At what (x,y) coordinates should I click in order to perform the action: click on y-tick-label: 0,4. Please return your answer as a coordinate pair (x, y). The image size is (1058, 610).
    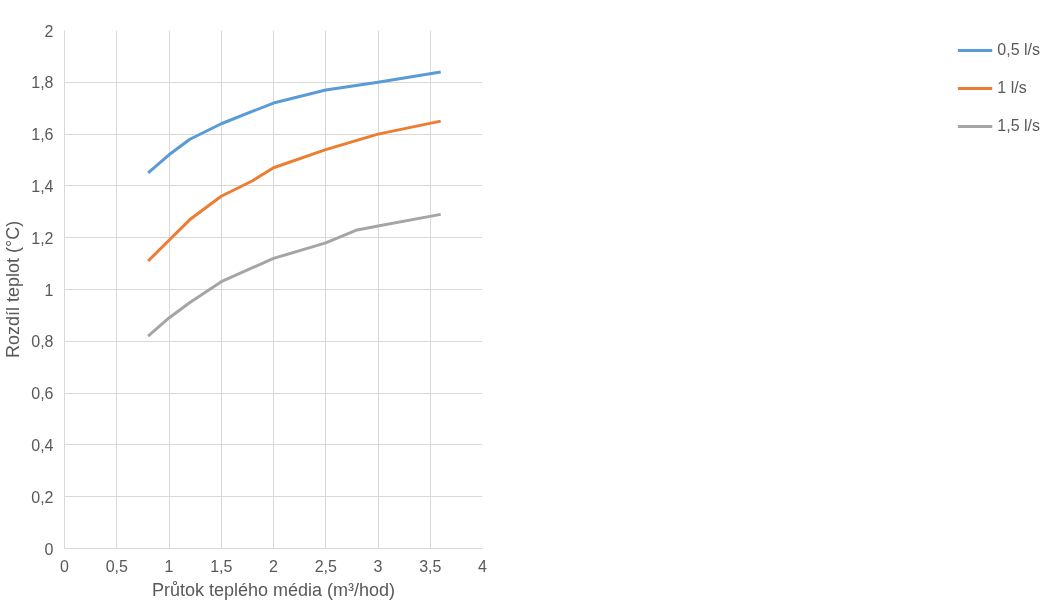
    Looking at the image, I should click on (42, 445).